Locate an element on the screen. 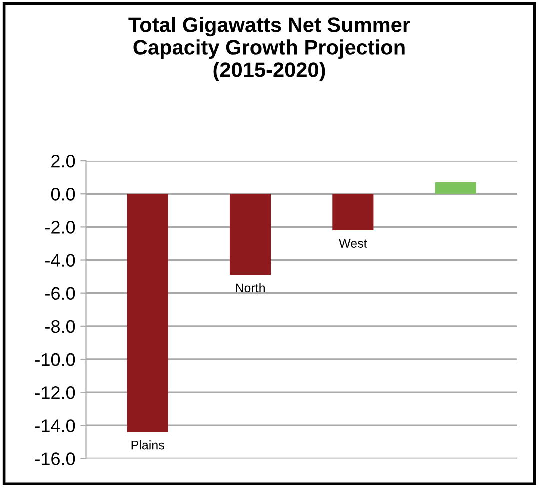 Image resolution: width=539 pixels, height=488 pixels. y-tick-label: -8.0 is located at coordinates (61, 327).